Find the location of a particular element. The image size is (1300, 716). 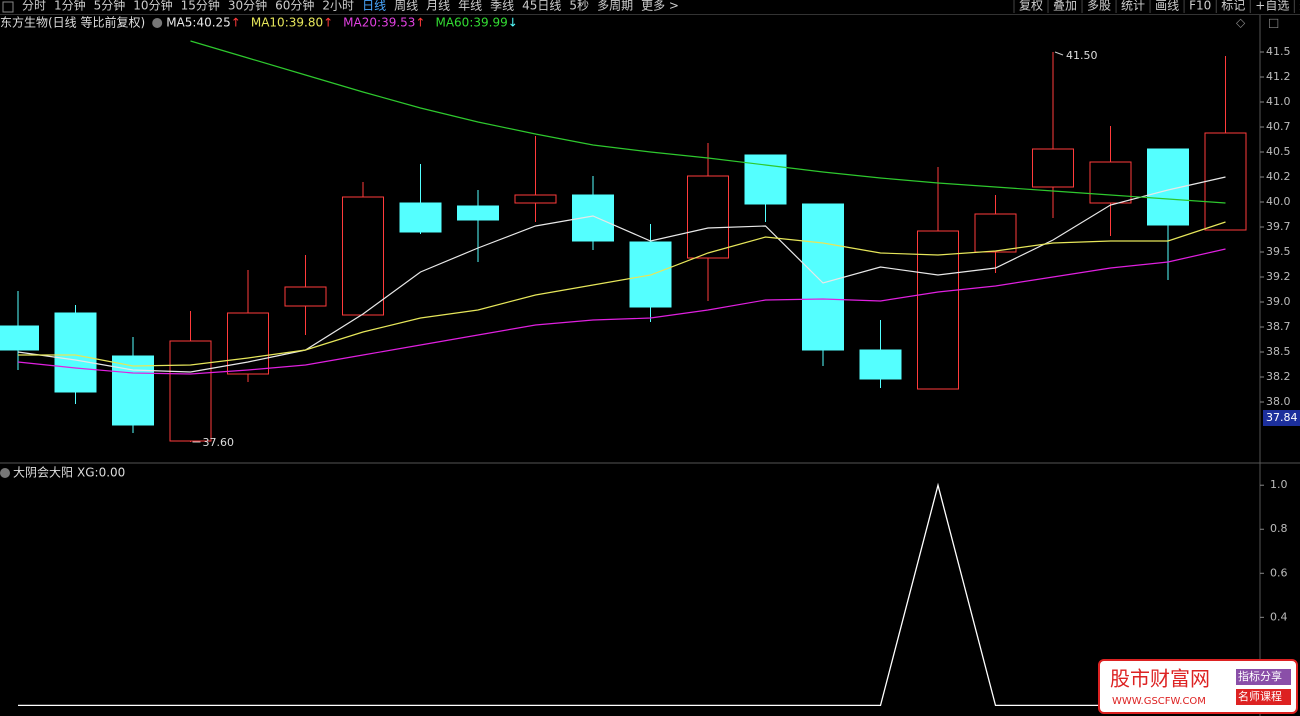

watermark-tag: 名师课程 is located at coordinates (1260, 696).